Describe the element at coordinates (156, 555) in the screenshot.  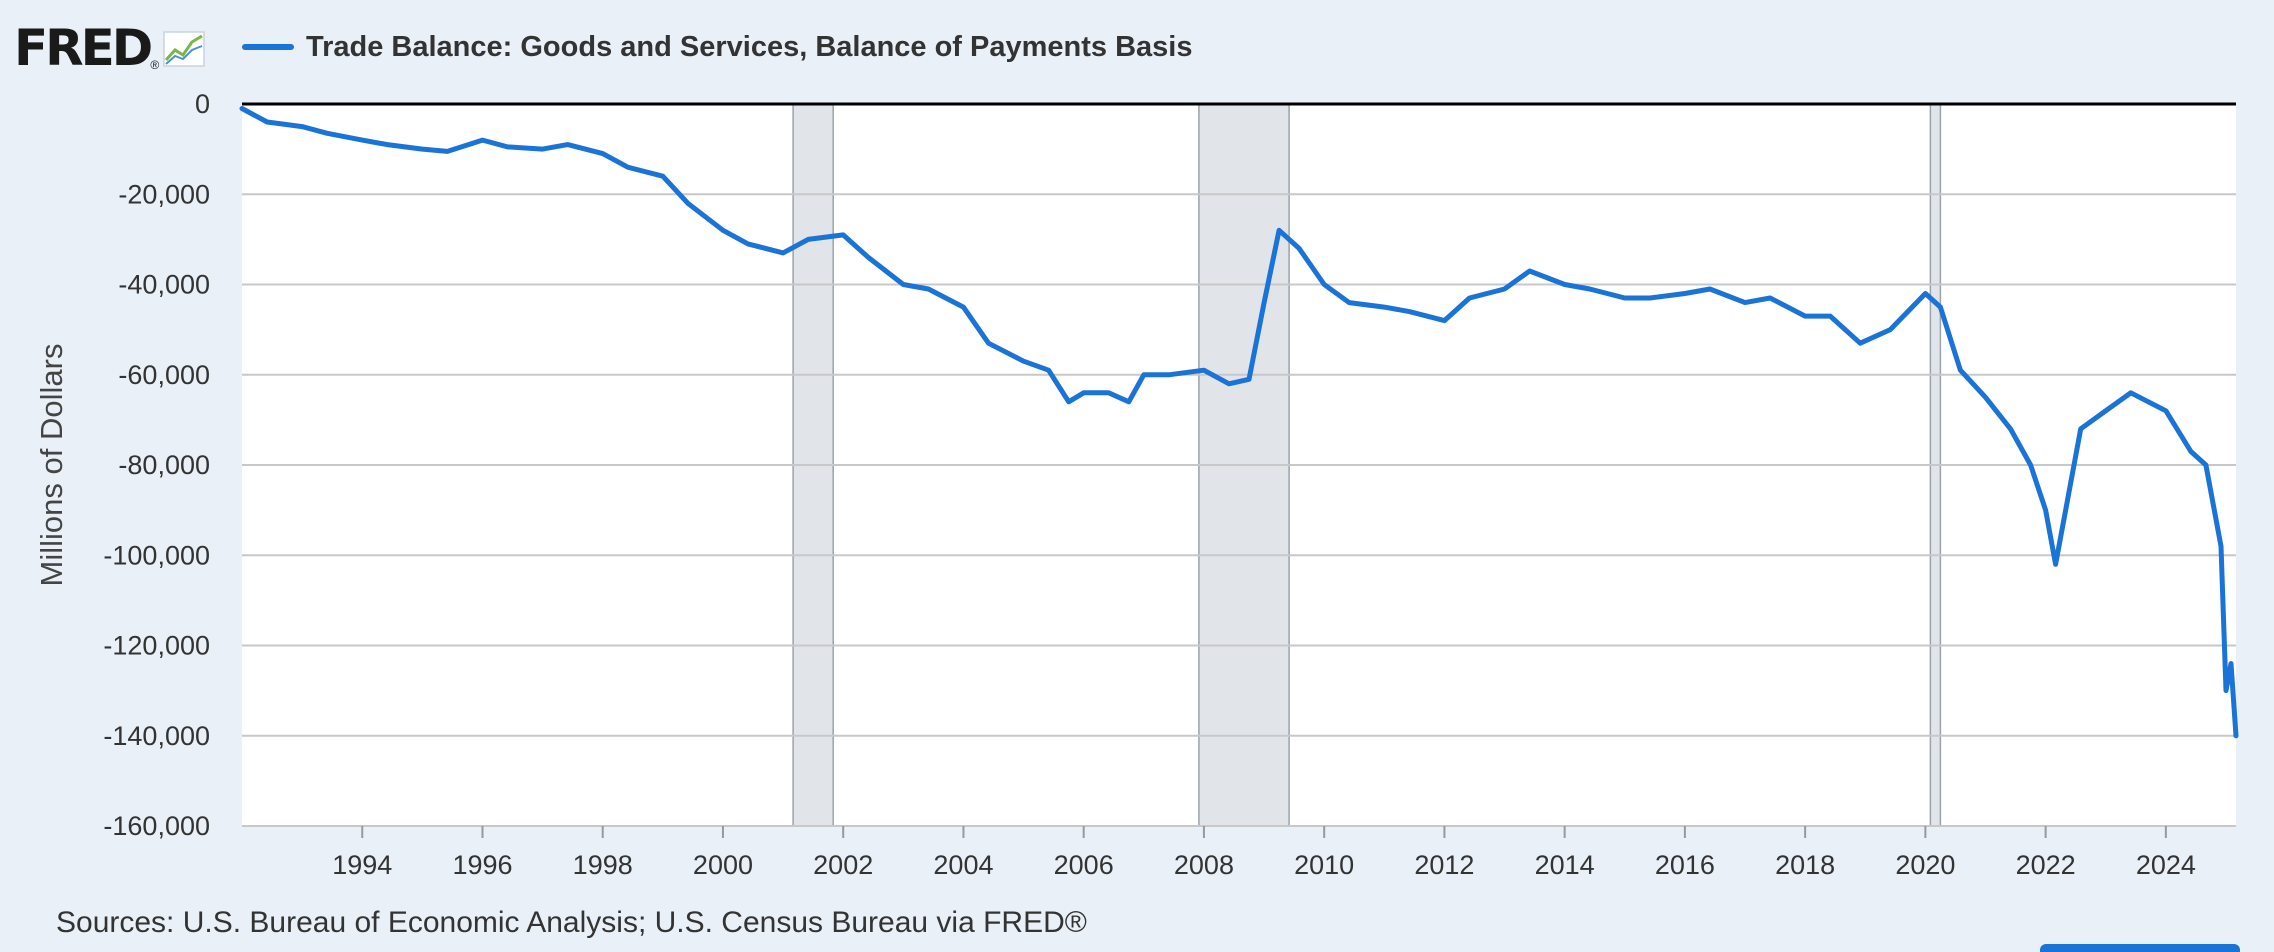
I see `y-tick-label: -100,000` at that location.